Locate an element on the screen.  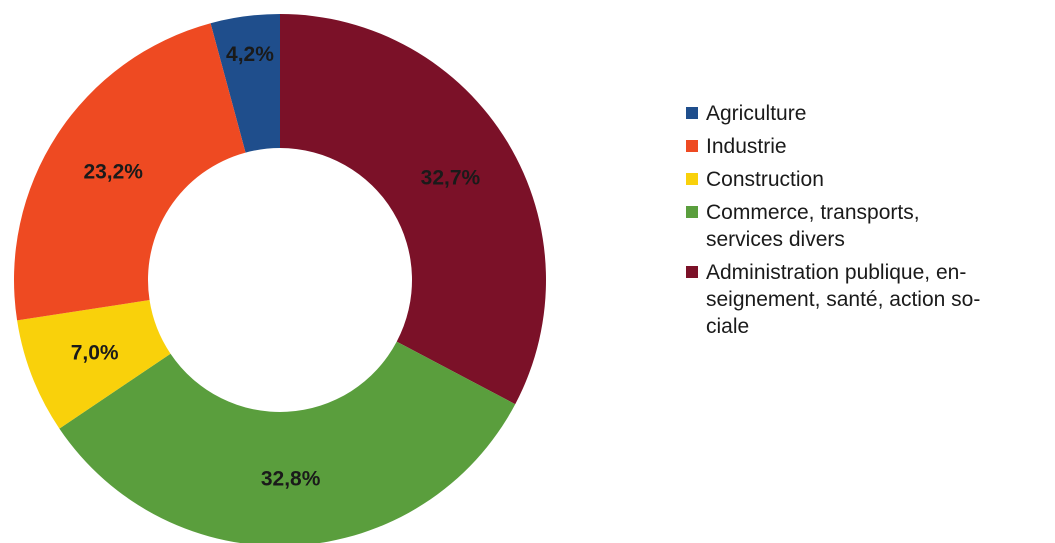
legend-swatch-administration is located at coordinates (692, 272).